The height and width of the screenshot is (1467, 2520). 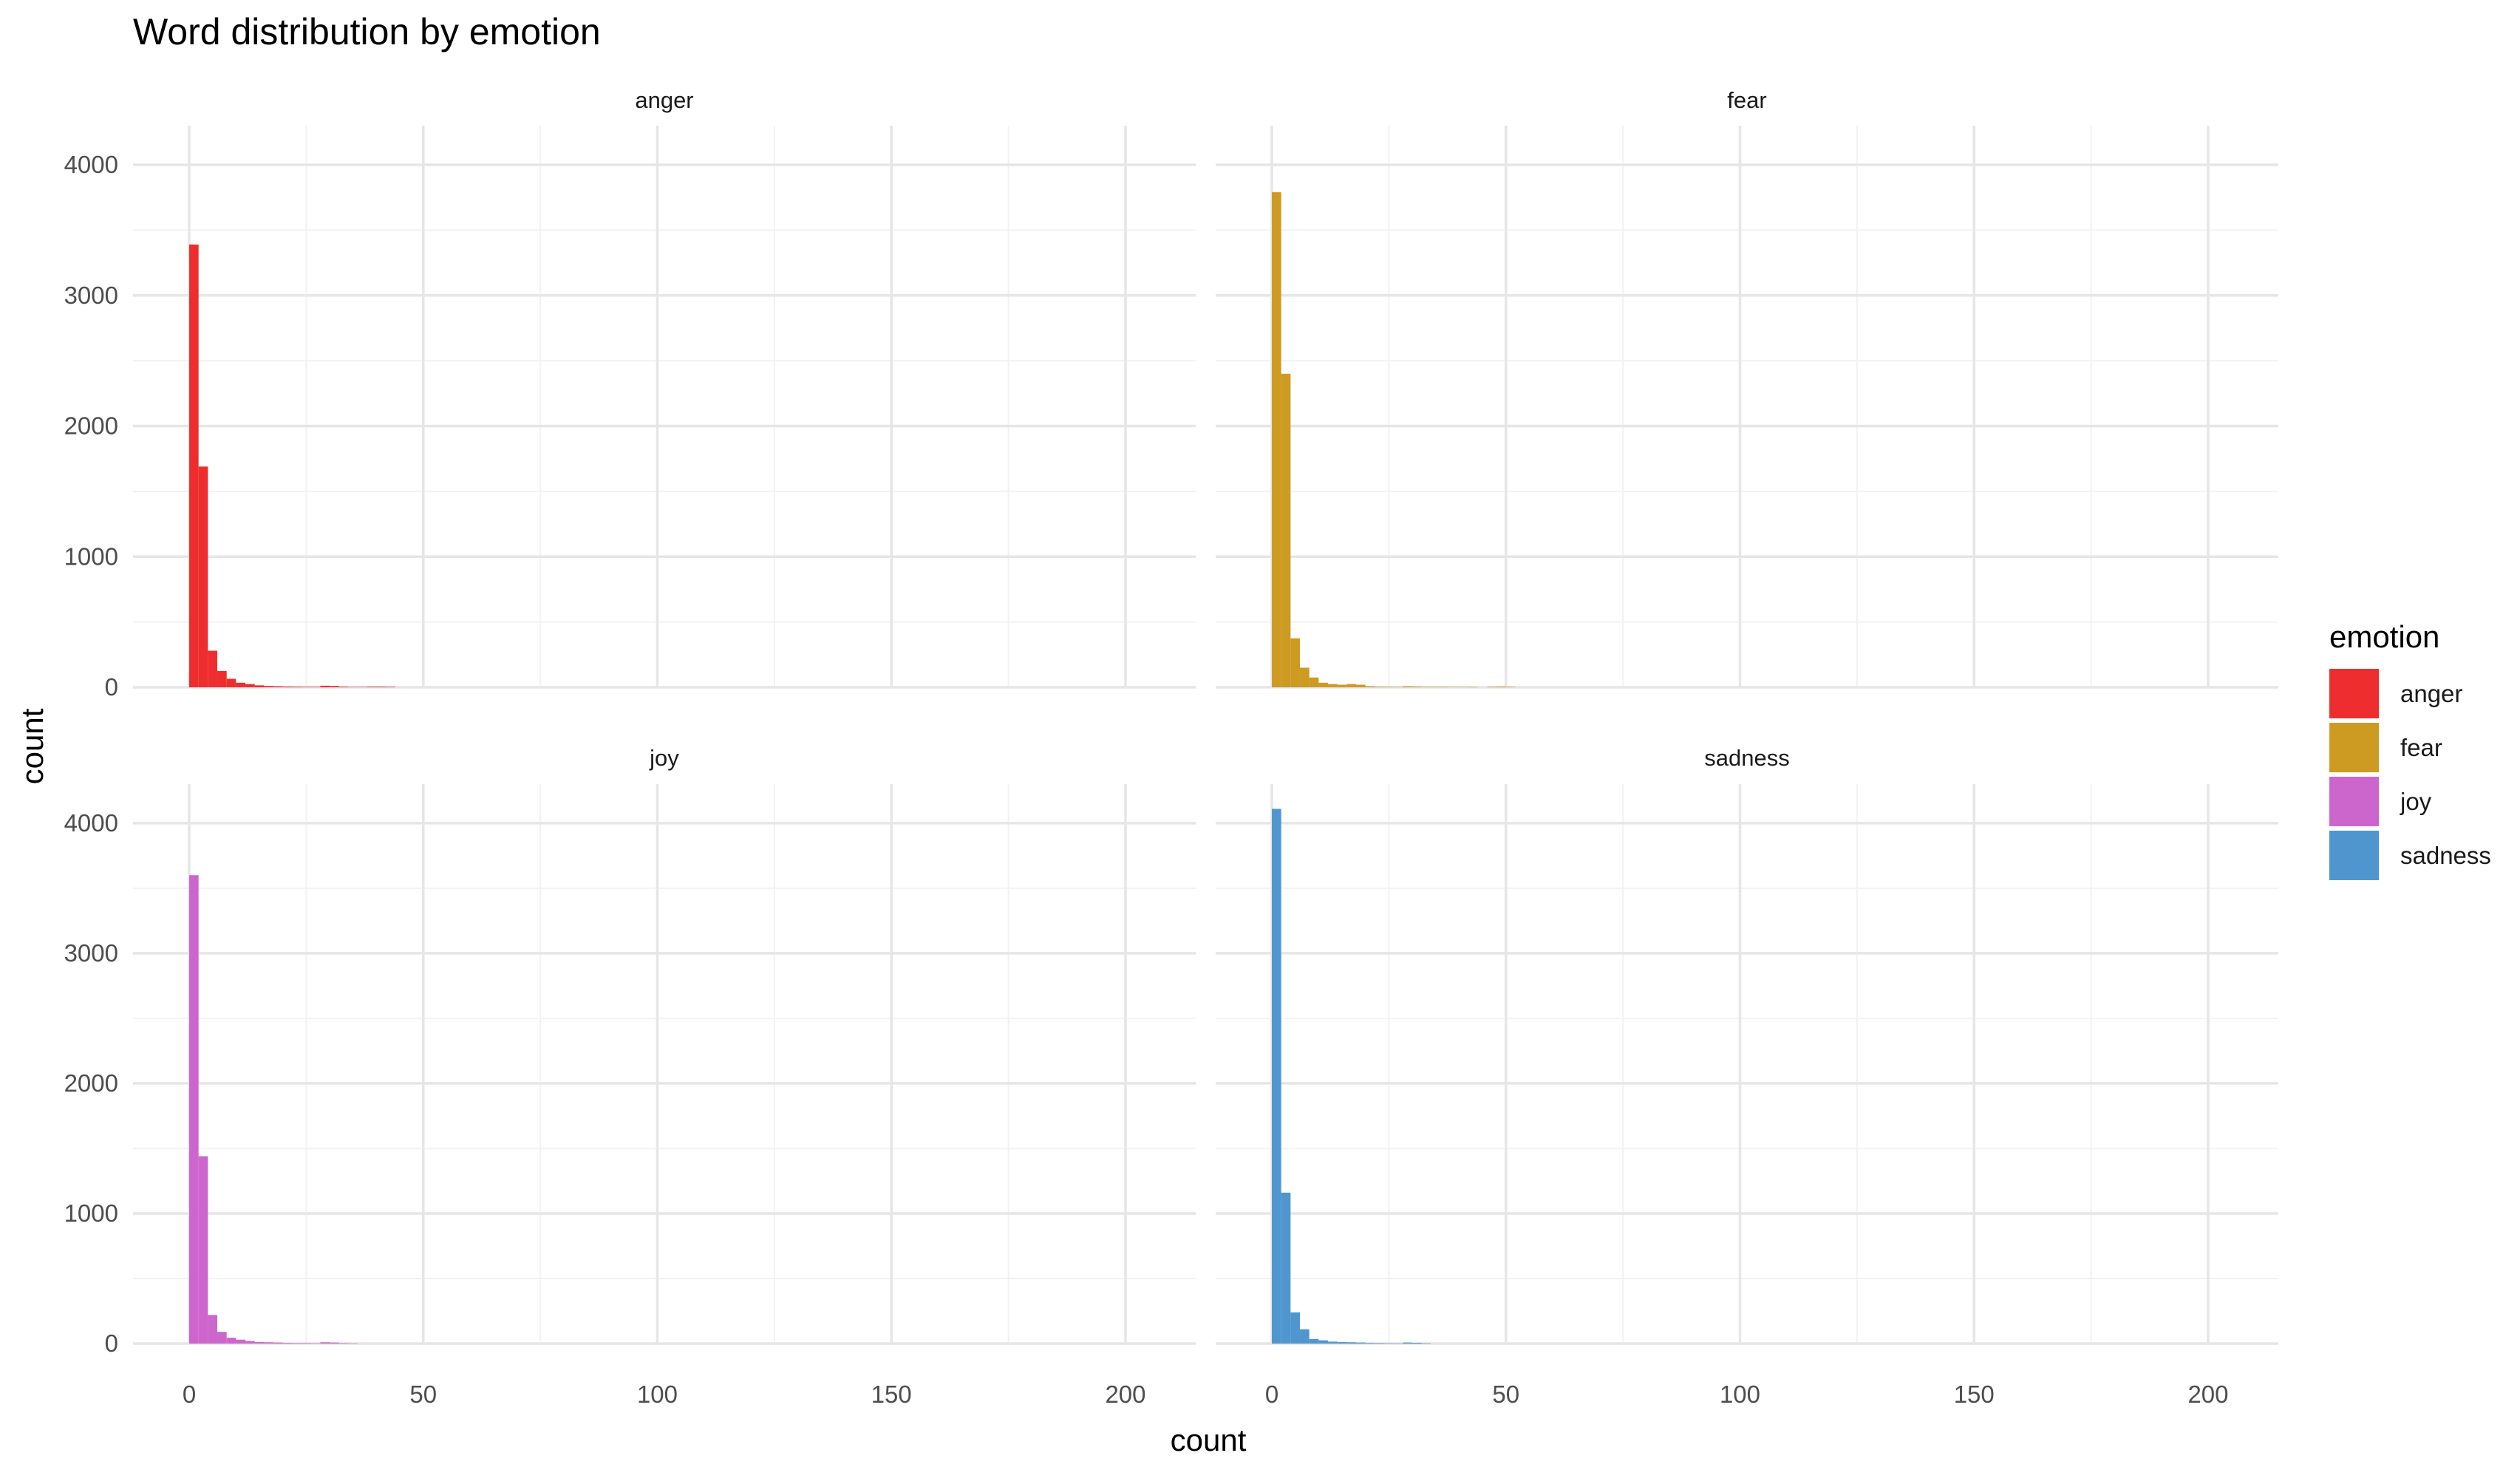 I want to click on legend-label-anger: anger, so click(x=2431, y=693).